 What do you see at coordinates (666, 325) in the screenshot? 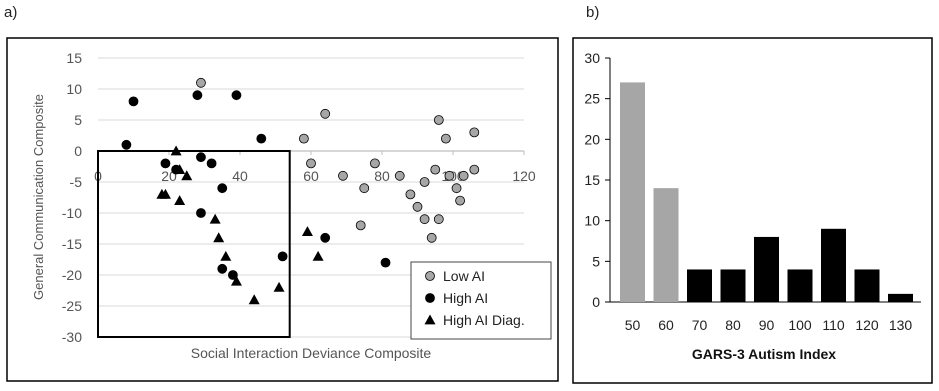
I see `bar-x-tick-label: 60` at bounding box center [666, 325].